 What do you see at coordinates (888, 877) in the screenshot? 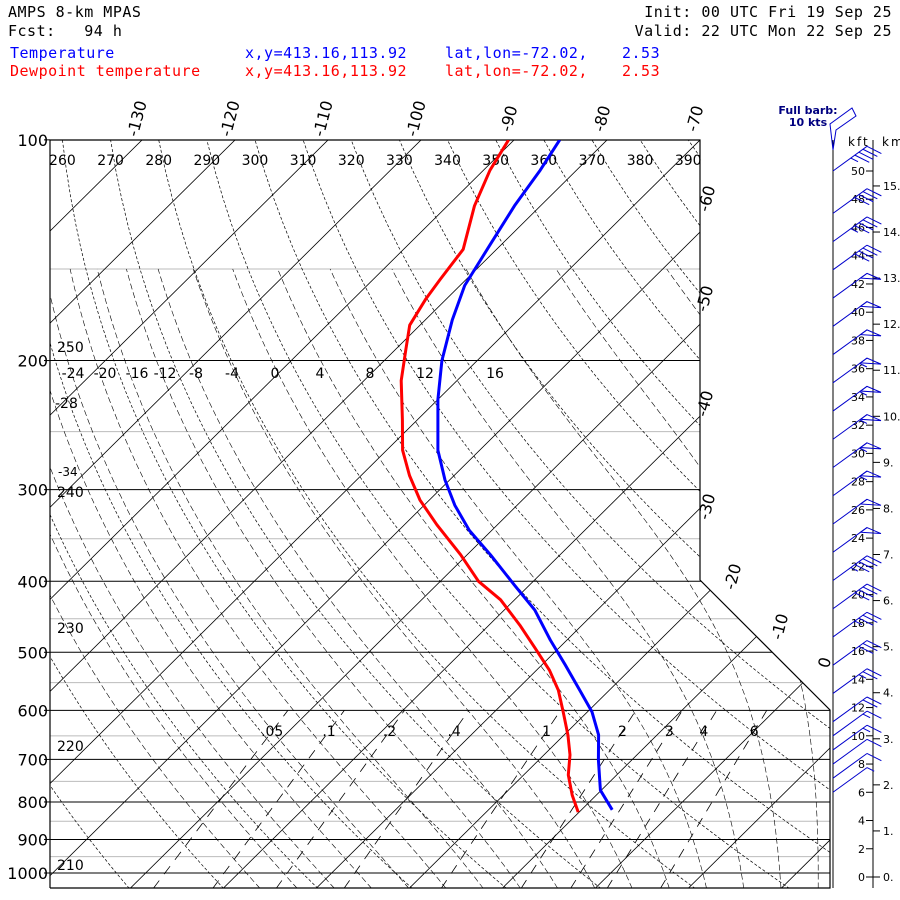
I see `km-tick-label: 0.` at bounding box center [888, 877].